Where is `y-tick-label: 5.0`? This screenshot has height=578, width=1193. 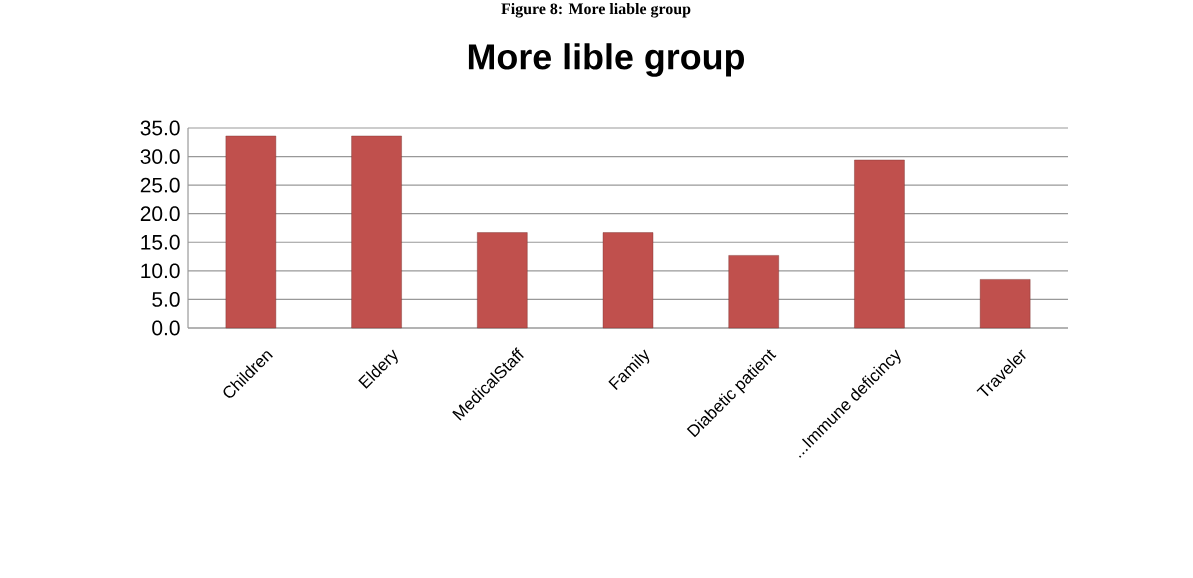 y-tick-label: 5.0 is located at coordinates (166, 299).